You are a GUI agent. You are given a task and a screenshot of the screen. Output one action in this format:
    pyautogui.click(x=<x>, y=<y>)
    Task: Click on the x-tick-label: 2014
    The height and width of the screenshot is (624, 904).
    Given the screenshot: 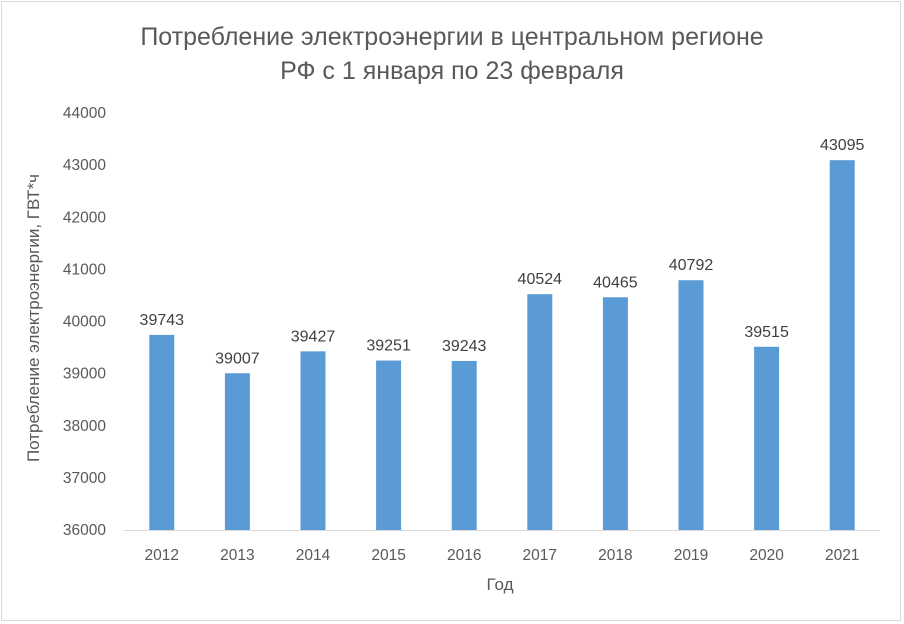 What is the action you would take?
    pyautogui.click(x=313, y=555)
    